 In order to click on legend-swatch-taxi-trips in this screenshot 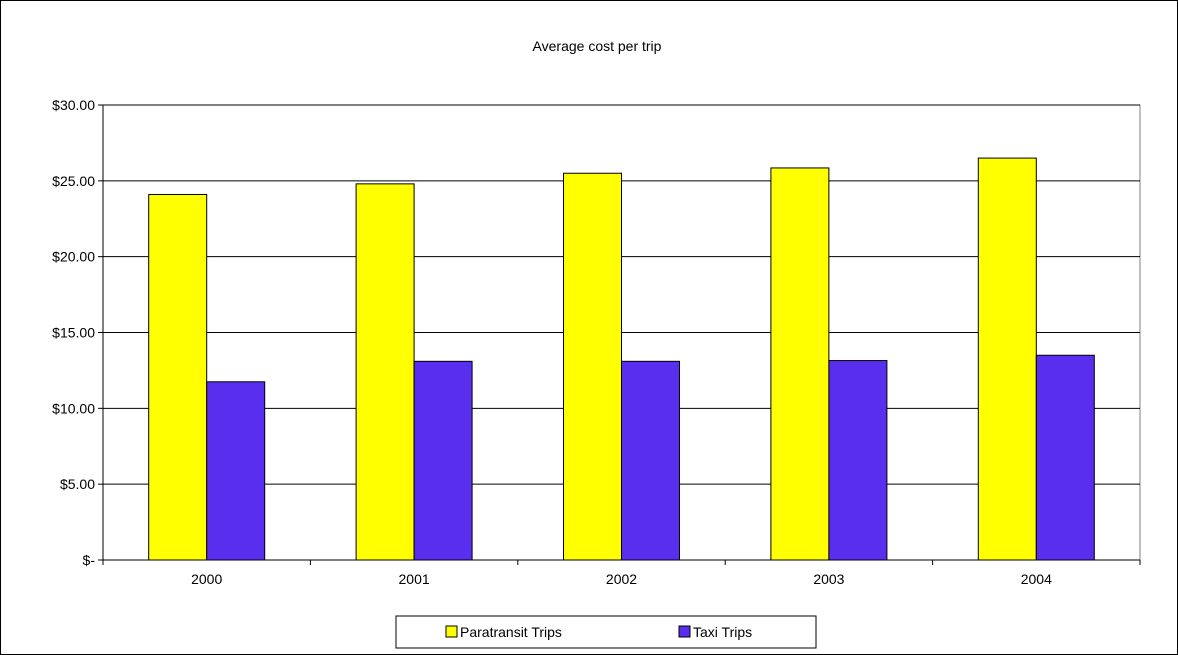, I will do `click(684, 631)`.